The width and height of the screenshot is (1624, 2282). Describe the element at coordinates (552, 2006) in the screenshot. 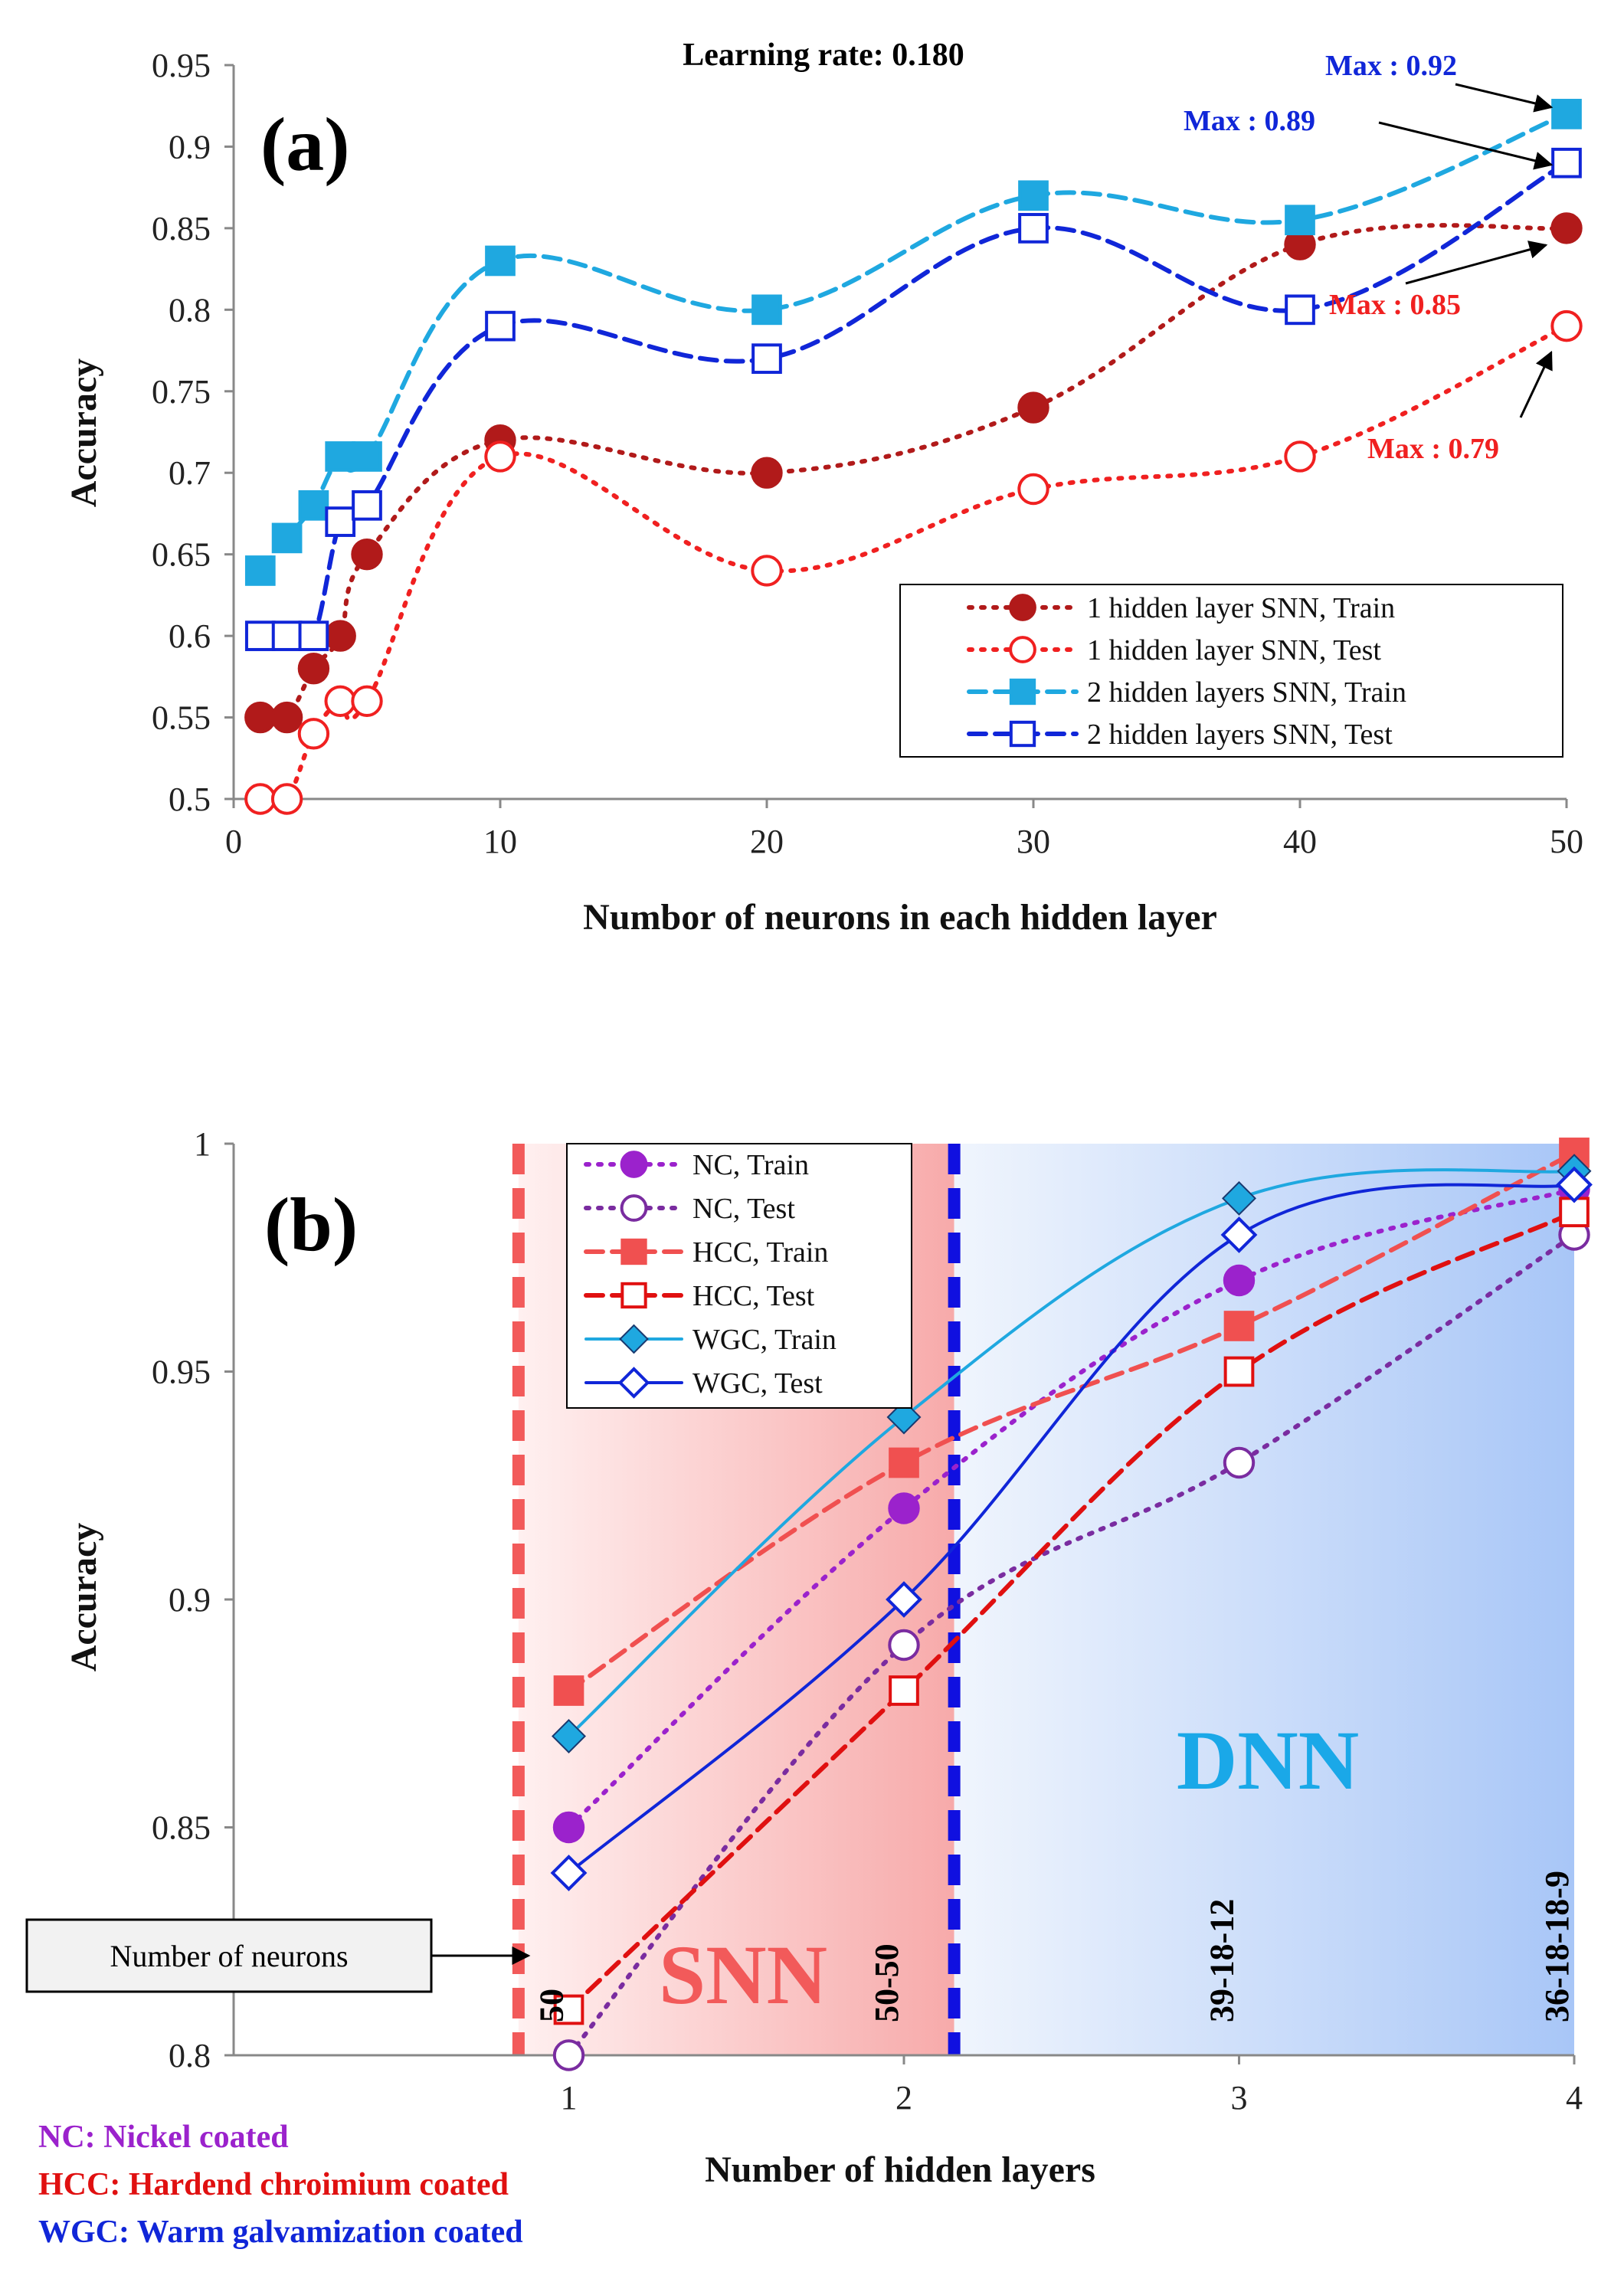

I see `neuron-config-label: 50` at that location.